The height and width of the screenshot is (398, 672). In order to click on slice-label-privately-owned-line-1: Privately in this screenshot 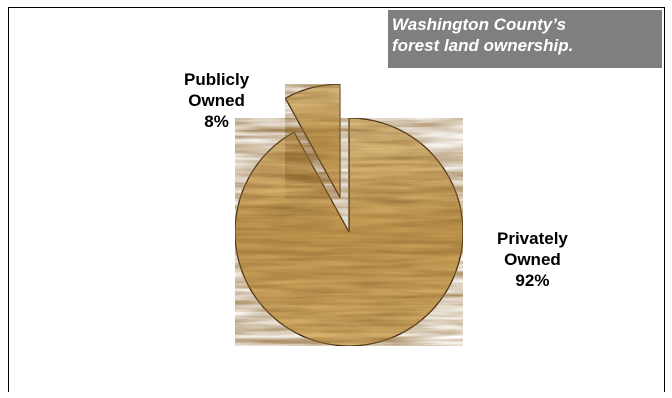, I will do `click(532, 238)`.